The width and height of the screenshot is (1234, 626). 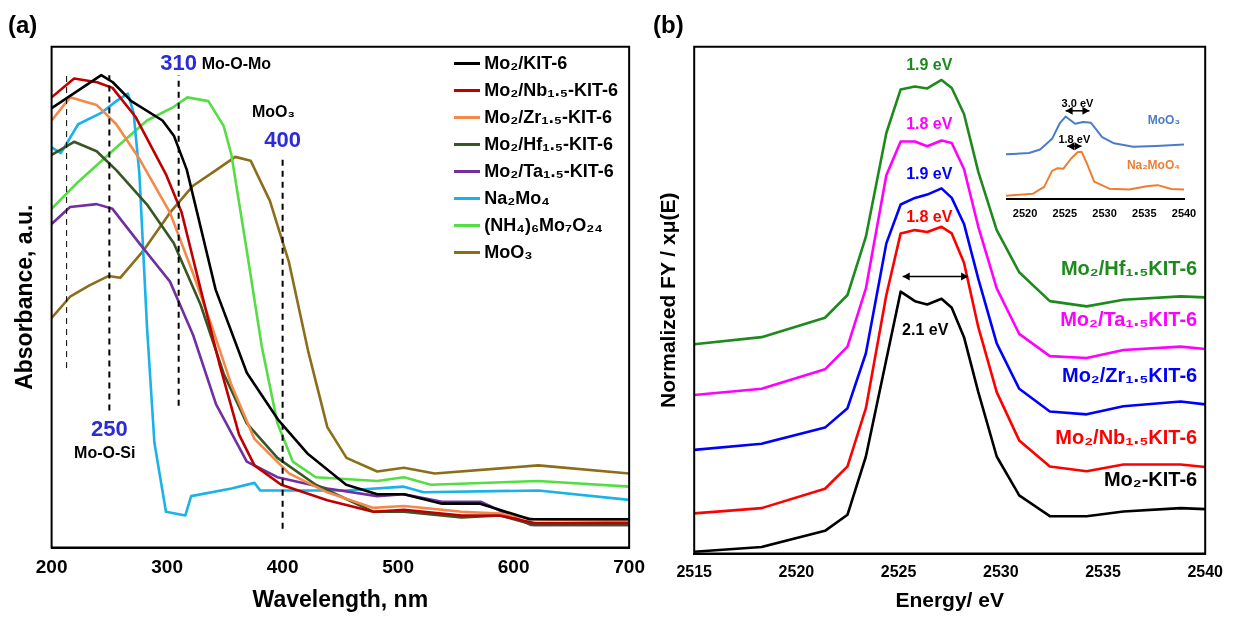 I want to click on series-label: Mo₂/Hf₁.₅KIT-6, so click(x=1129, y=267).